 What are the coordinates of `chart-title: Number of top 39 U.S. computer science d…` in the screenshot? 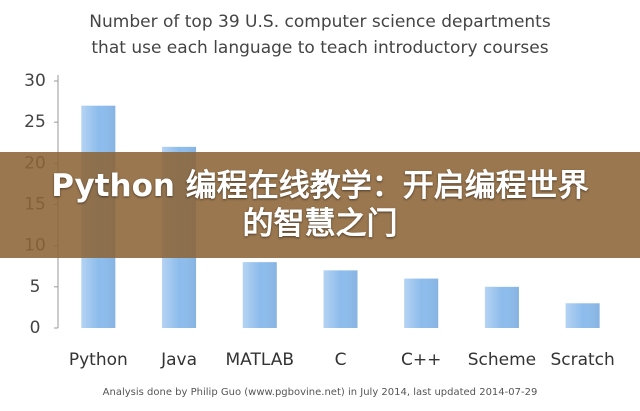 It's located at (320, 22).